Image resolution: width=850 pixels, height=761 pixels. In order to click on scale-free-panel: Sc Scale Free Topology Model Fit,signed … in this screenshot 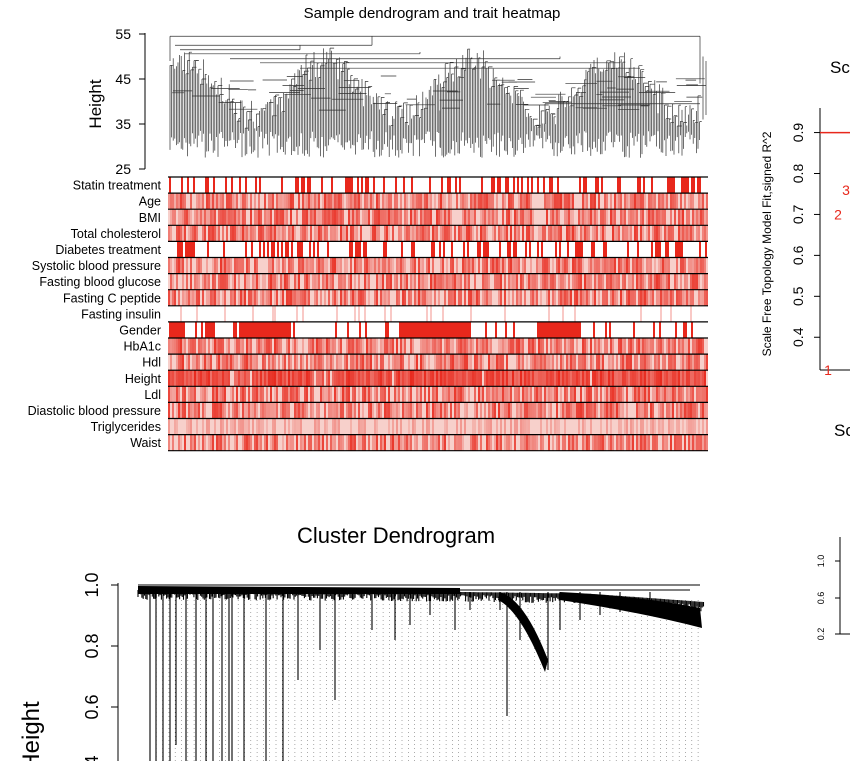, I will do `click(805, 249)`.